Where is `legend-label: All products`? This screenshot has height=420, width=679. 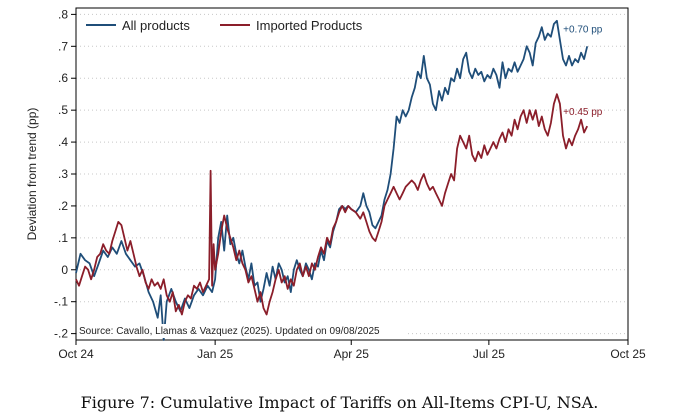
legend-label: All products is located at coordinates (156, 25).